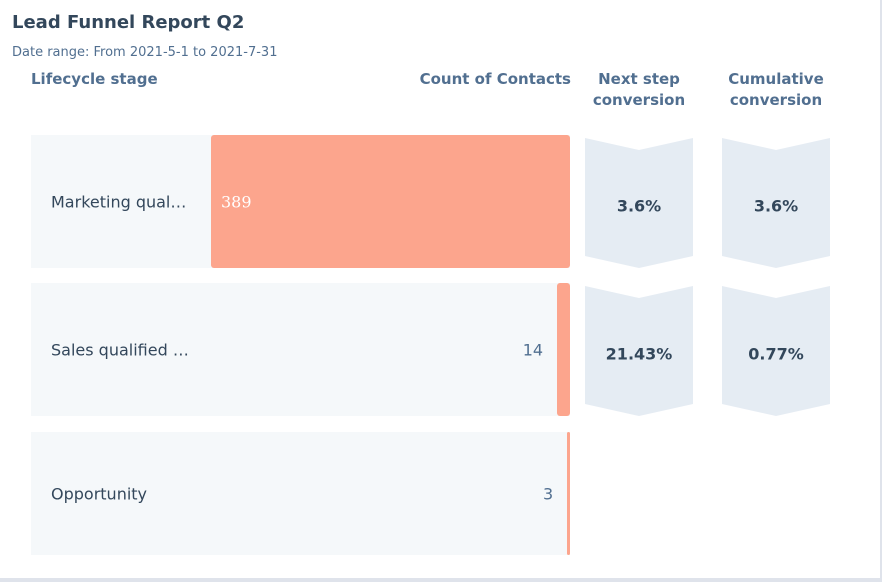 The image size is (884, 584). I want to click on value-label: 389, so click(236, 201).